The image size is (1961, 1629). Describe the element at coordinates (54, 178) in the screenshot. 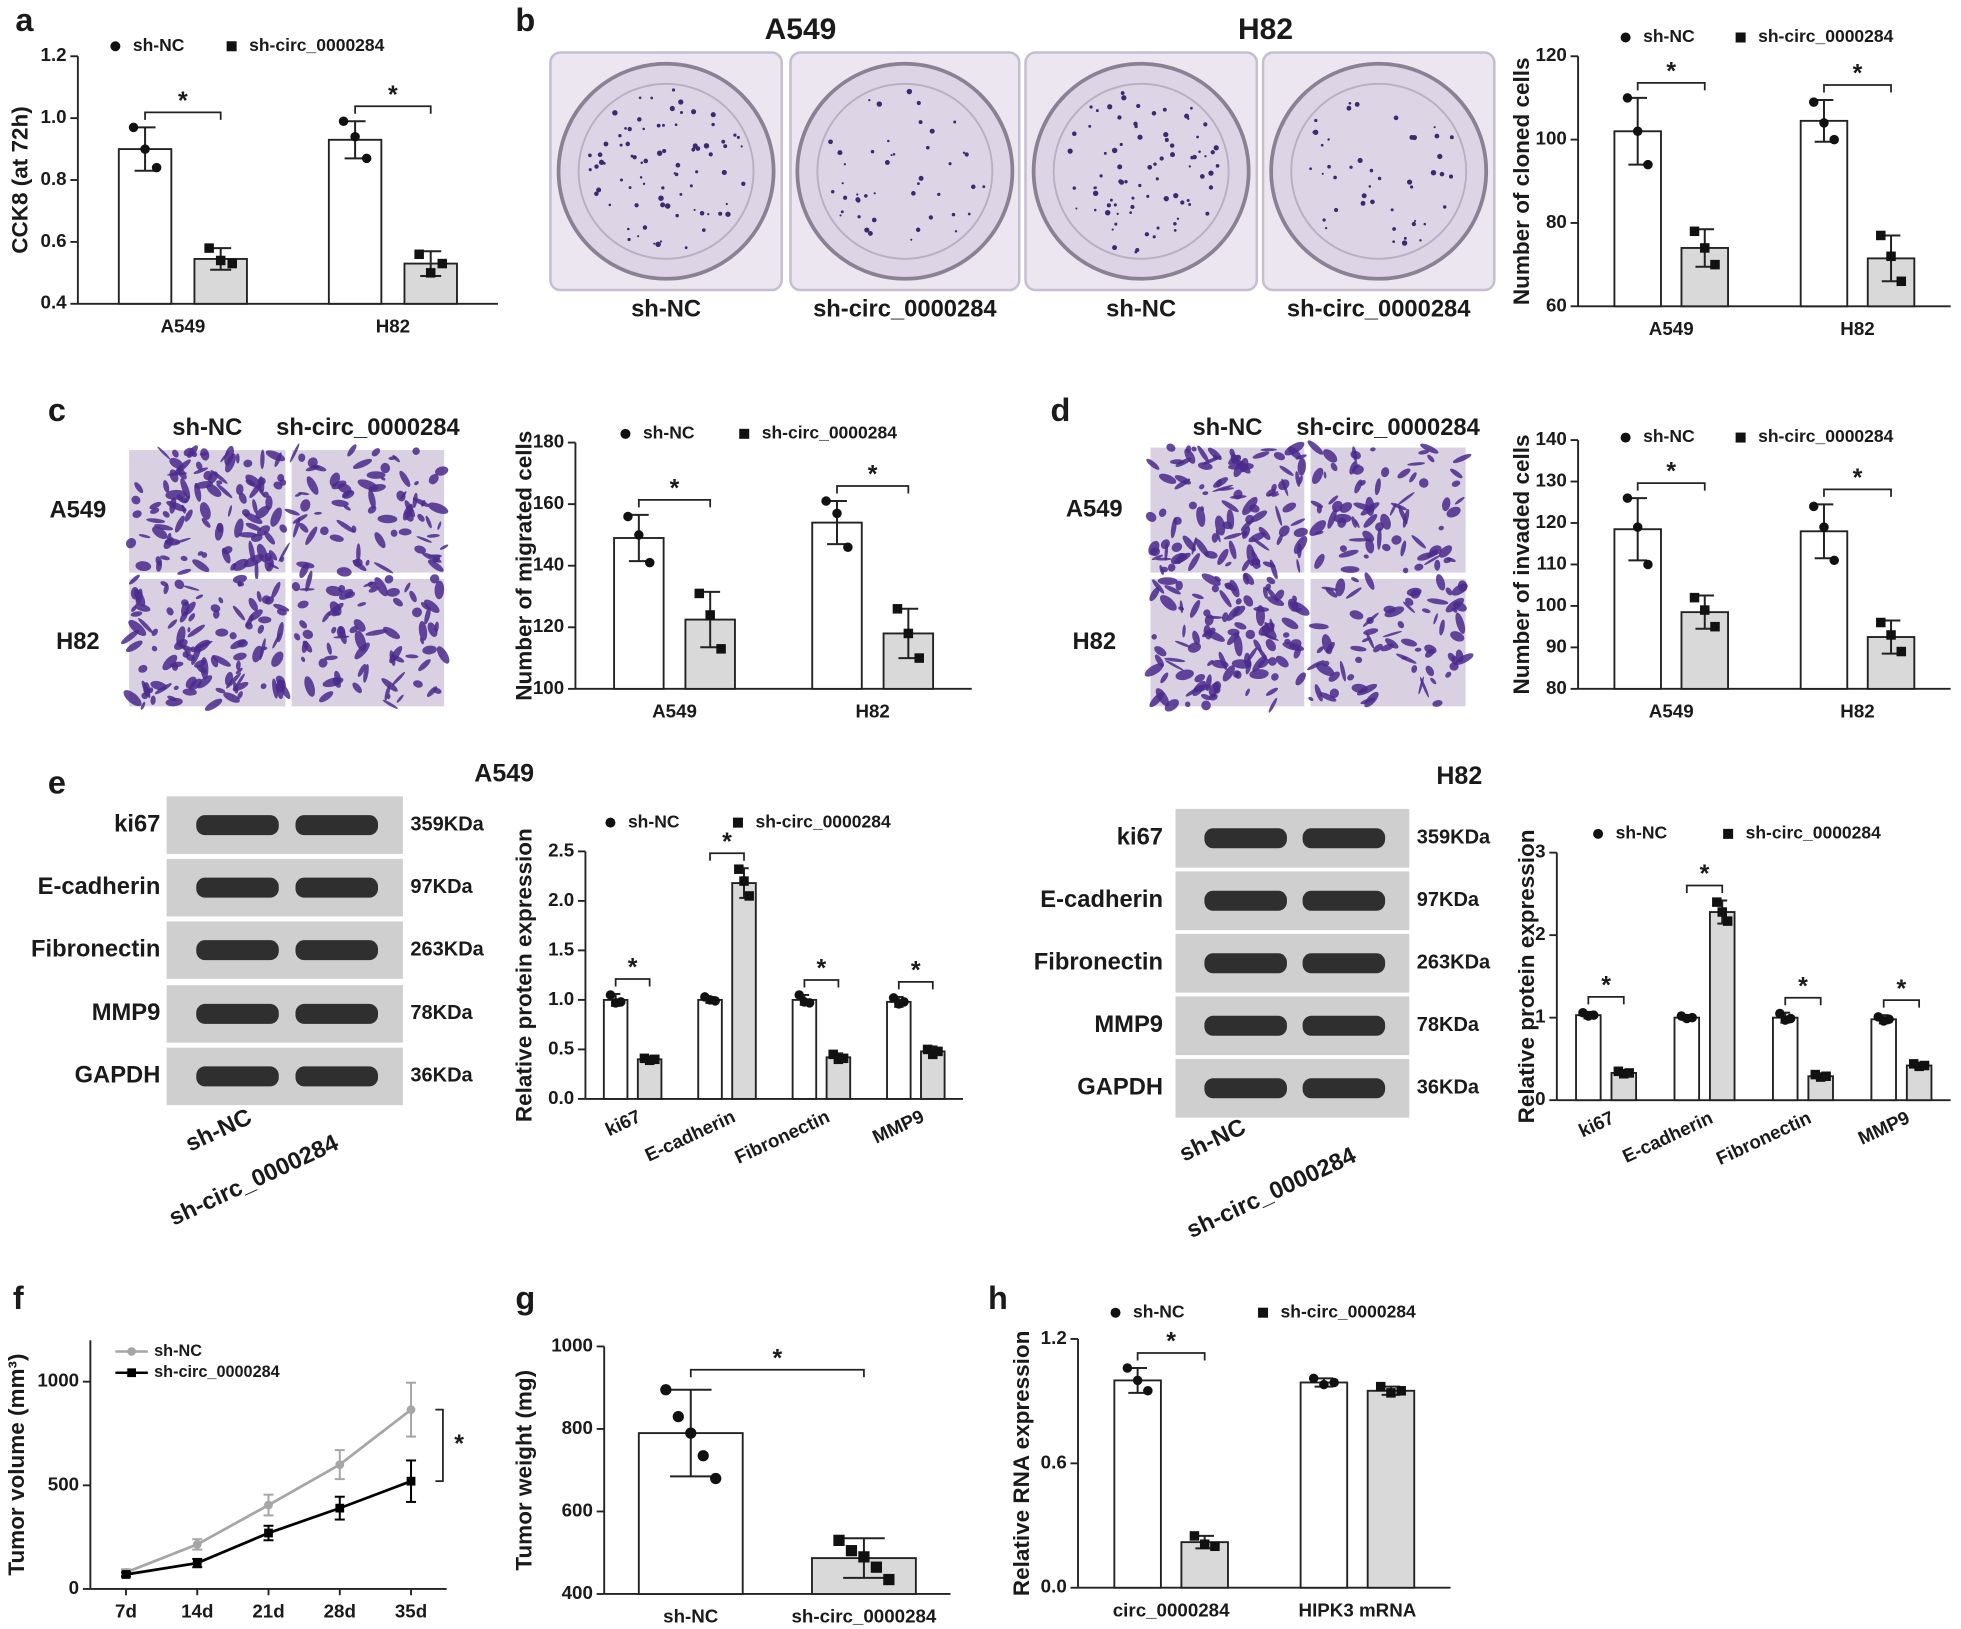

I see `y-tick-label: 0.8` at that location.